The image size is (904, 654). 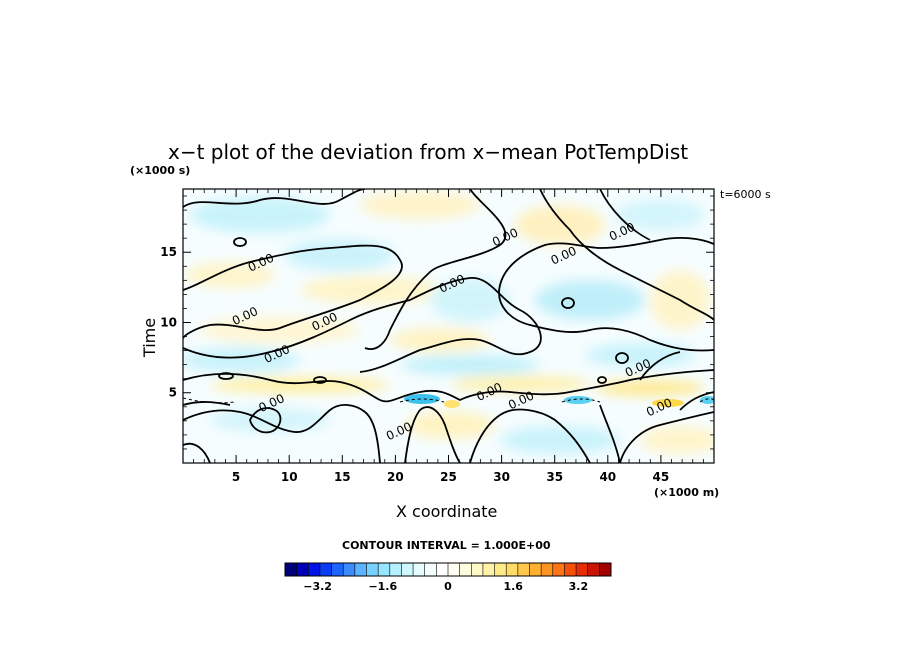 What do you see at coordinates (168, 252) in the screenshot?
I see `y-tick-label: 15` at bounding box center [168, 252].